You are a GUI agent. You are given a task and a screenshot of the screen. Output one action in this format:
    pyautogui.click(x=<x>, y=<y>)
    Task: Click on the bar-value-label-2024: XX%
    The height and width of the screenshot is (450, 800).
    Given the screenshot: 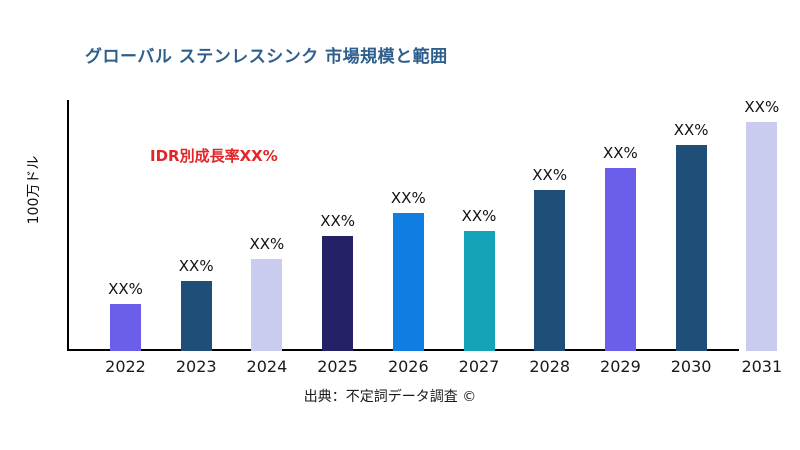 What is the action you would take?
    pyautogui.click(x=267, y=244)
    